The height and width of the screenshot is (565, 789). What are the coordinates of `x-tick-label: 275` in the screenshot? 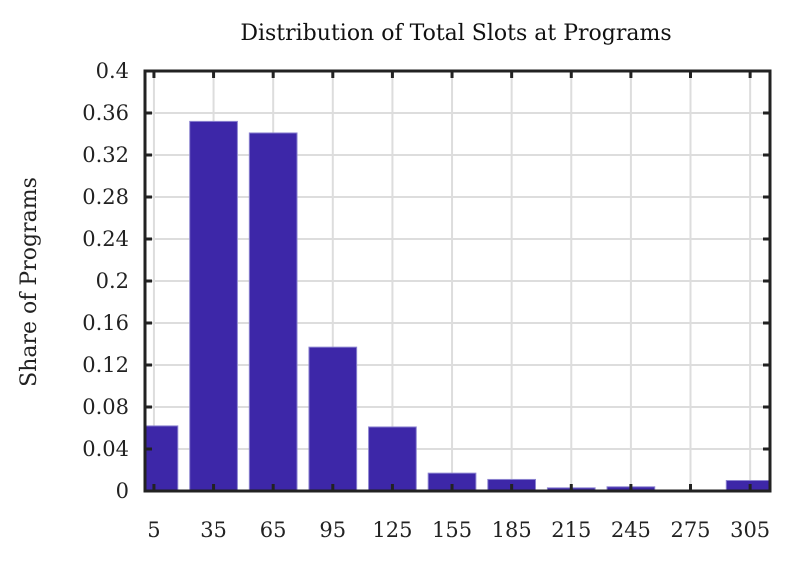 It's located at (690, 530).